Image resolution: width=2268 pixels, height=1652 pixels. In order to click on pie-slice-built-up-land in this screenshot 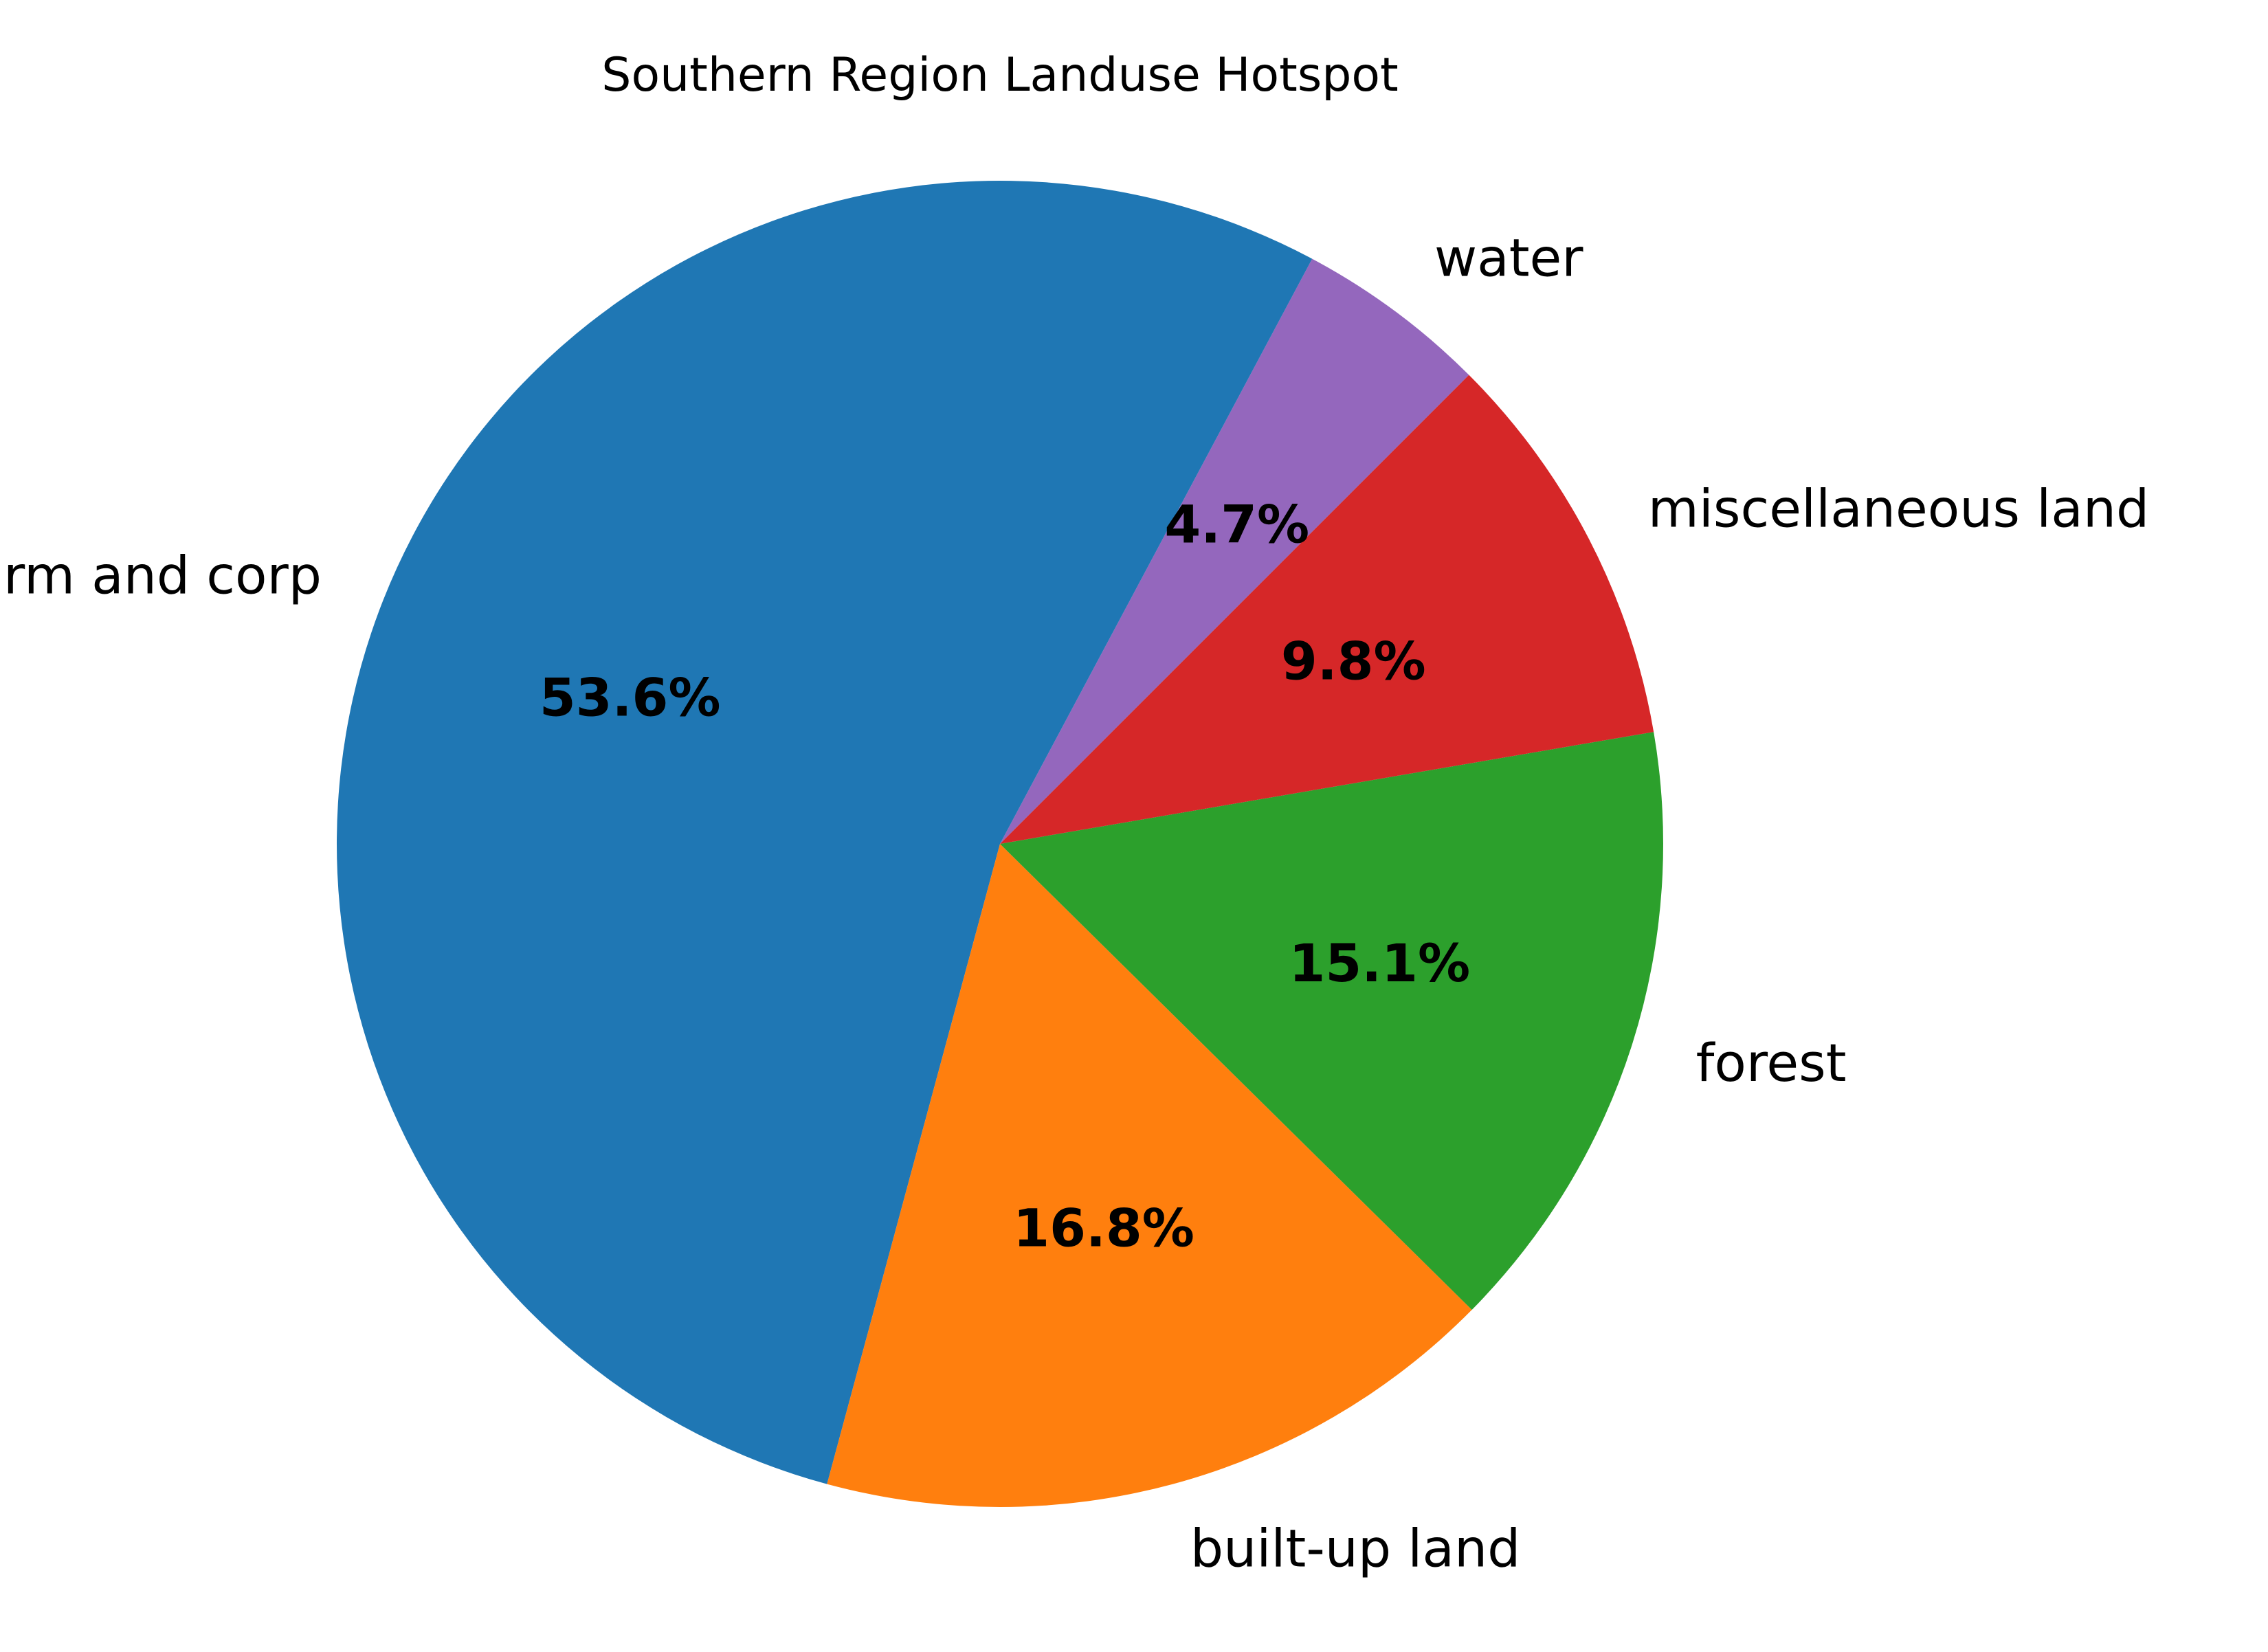, I will do `click(1149, 1175)`.